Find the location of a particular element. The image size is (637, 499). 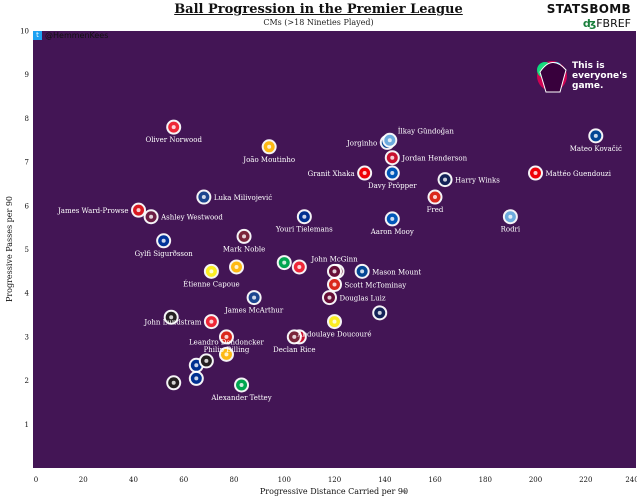

player-label: Aaron Mooy is located at coordinates (392, 232).